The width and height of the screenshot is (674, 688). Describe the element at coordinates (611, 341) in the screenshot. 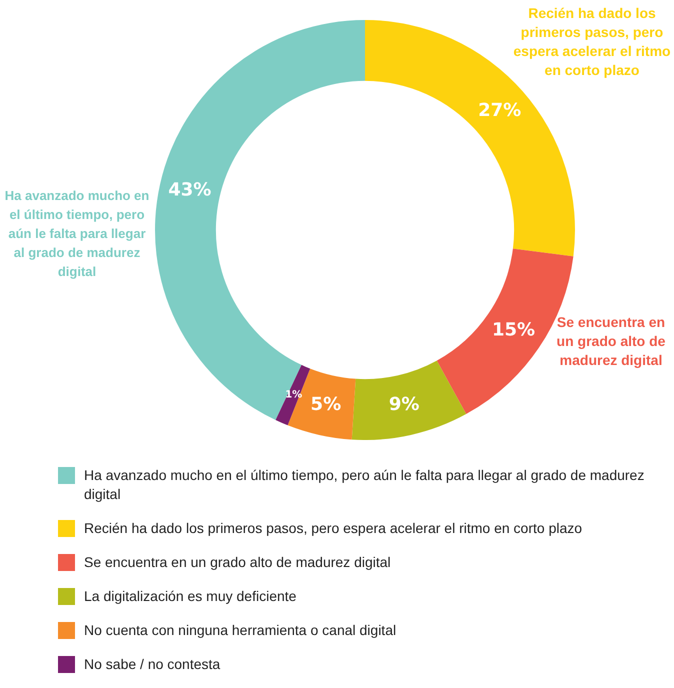

I see `text: Se encuentra en un grado alto de madurez digital` at that location.